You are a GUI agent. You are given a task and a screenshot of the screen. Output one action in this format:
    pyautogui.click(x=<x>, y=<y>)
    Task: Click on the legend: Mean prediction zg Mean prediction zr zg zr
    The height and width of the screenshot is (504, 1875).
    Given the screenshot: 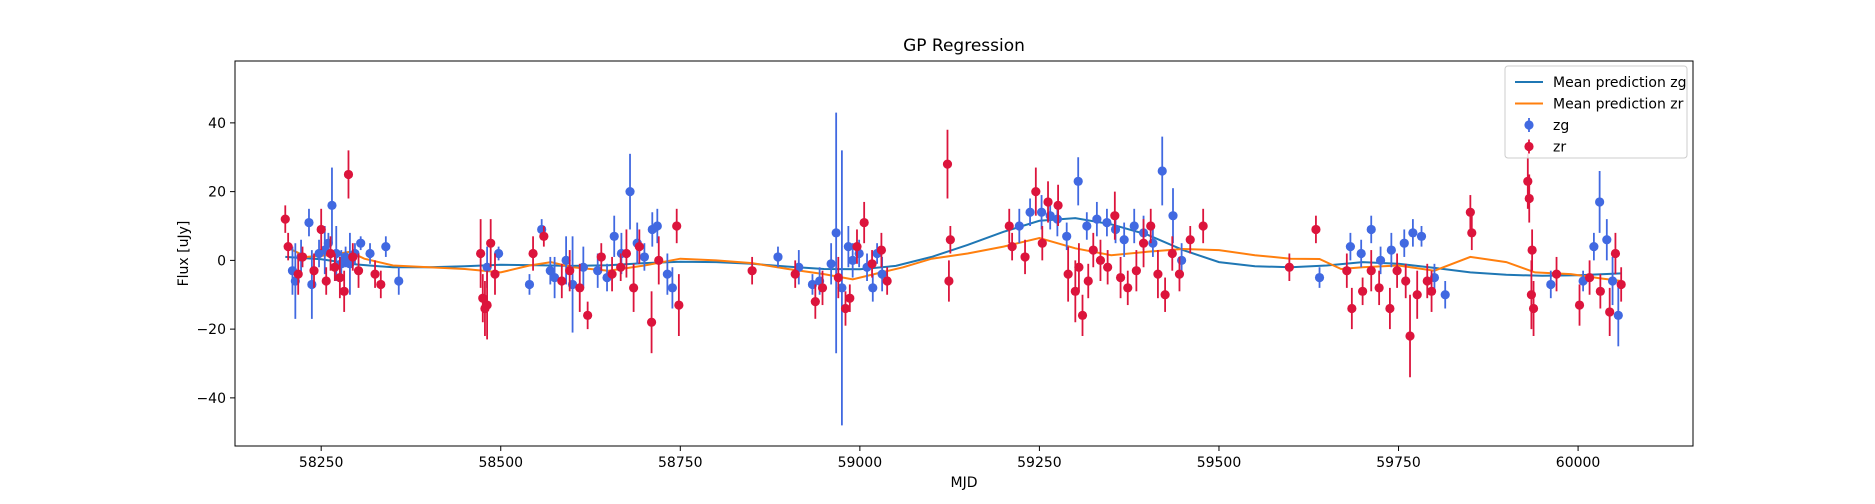 What is the action you would take?
    pyautogui.click(x=1596, y=112)
    